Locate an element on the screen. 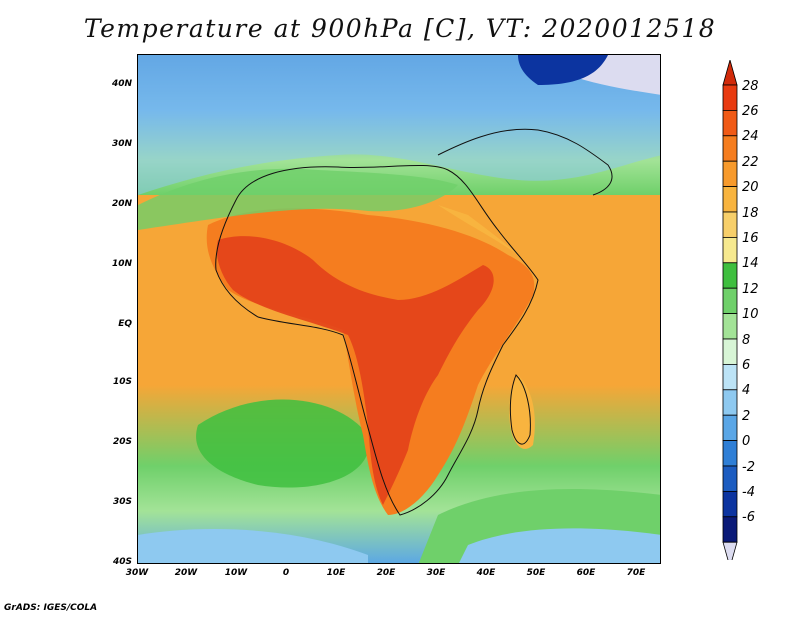 Image resolution: width=800 pixels, height=618 pixels. south-atlantic-green is located at coordinates (283, 443).